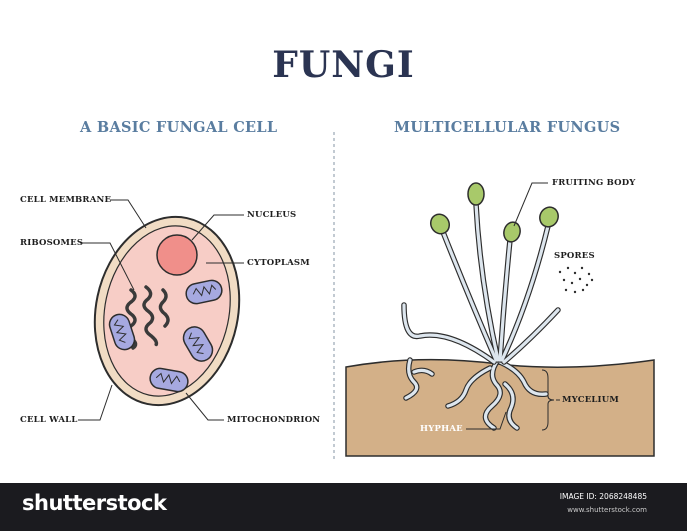  I want to click on label-cytoplasm: CYTOPLASM, so click(278, 263).